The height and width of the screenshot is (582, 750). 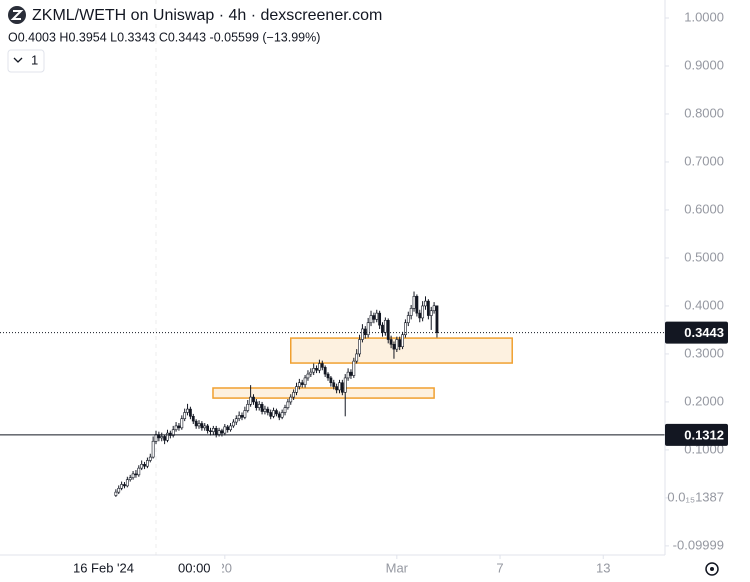 I want to click on x-tick-label: 7, so click(x=499, y=567).